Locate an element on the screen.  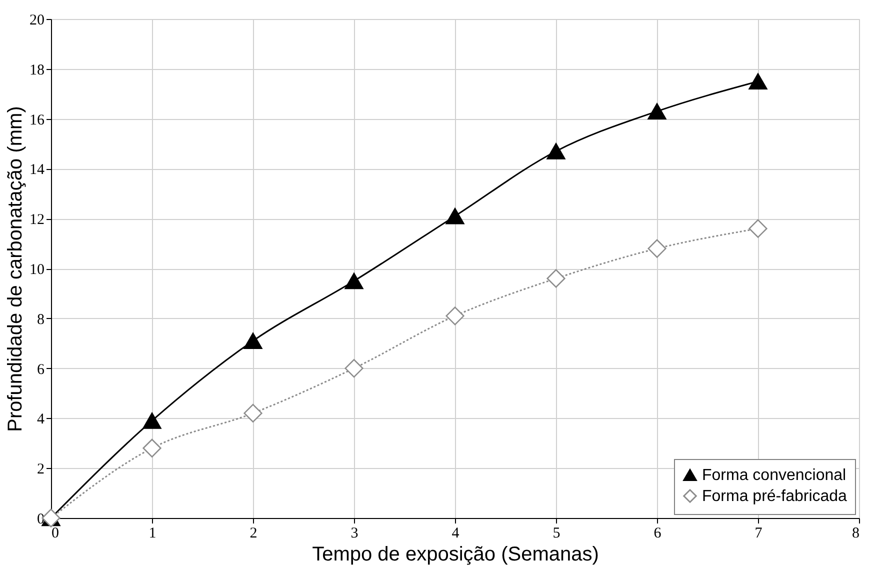
legend-label: Forma pré-fabricada is located at coordinates (775, 496).